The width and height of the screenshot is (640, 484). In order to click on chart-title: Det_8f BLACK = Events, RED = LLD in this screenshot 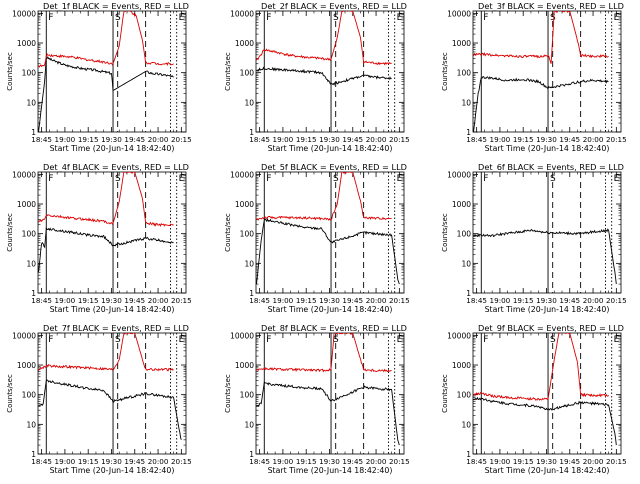, I will do `click(334, 328)`.